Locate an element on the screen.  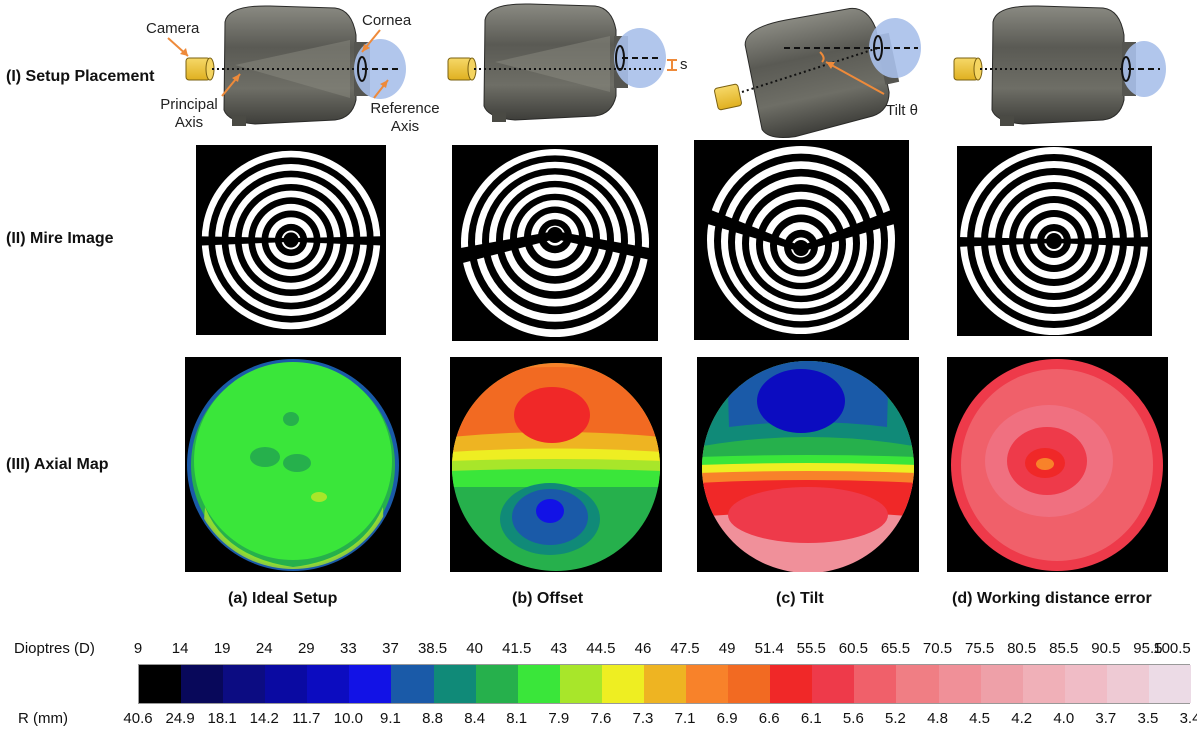
r-tick-label: 24.9 is located at coordinates (180, 718).